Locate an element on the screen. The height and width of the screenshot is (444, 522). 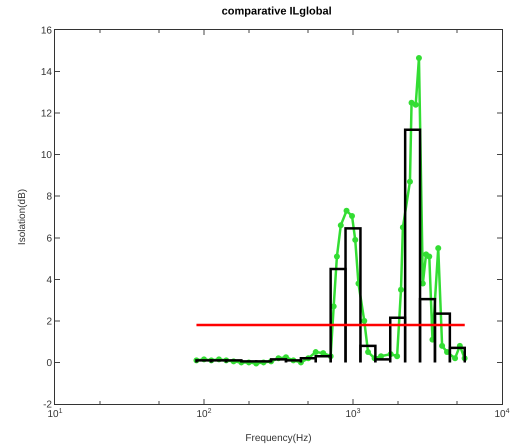
y-tick-label: 10 is located at coordinates (46, 156).